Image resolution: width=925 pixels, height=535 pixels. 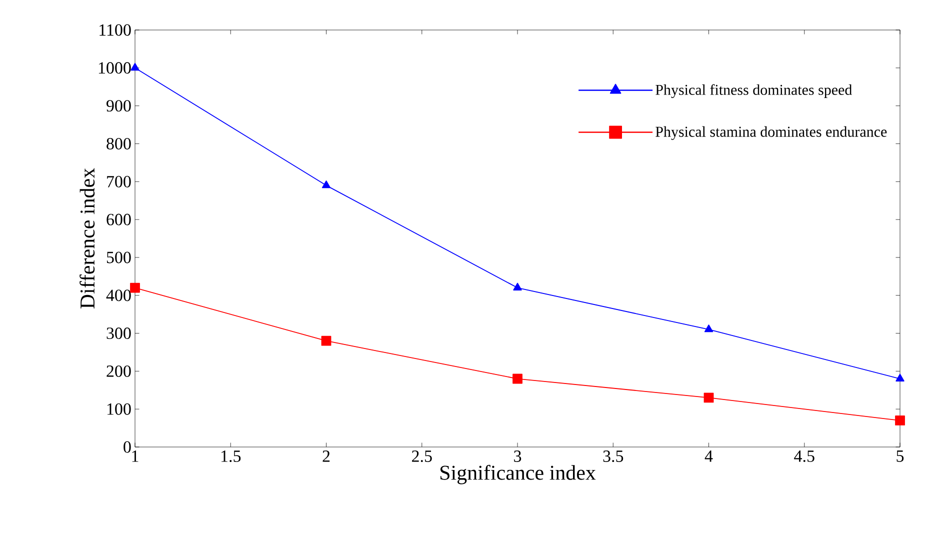 What do you see at coordinates (708, 456) in the screenshot?
I see `x-tick-label: 4` at bounding box center [708, 456].